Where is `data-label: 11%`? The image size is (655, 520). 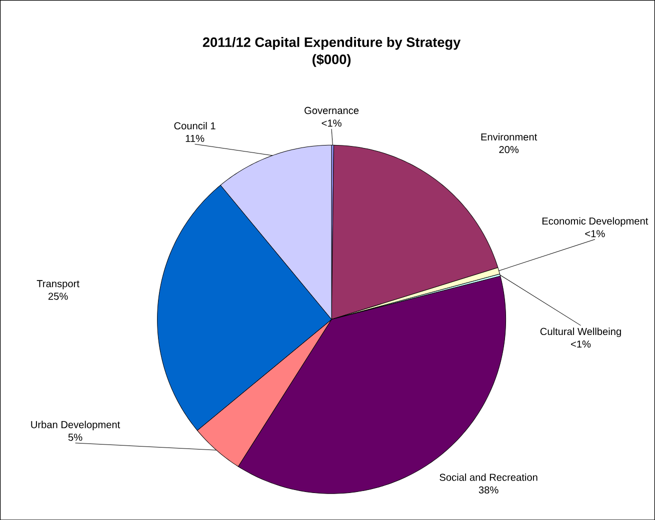
data-label: 11% is located at coordinates (195, 138).